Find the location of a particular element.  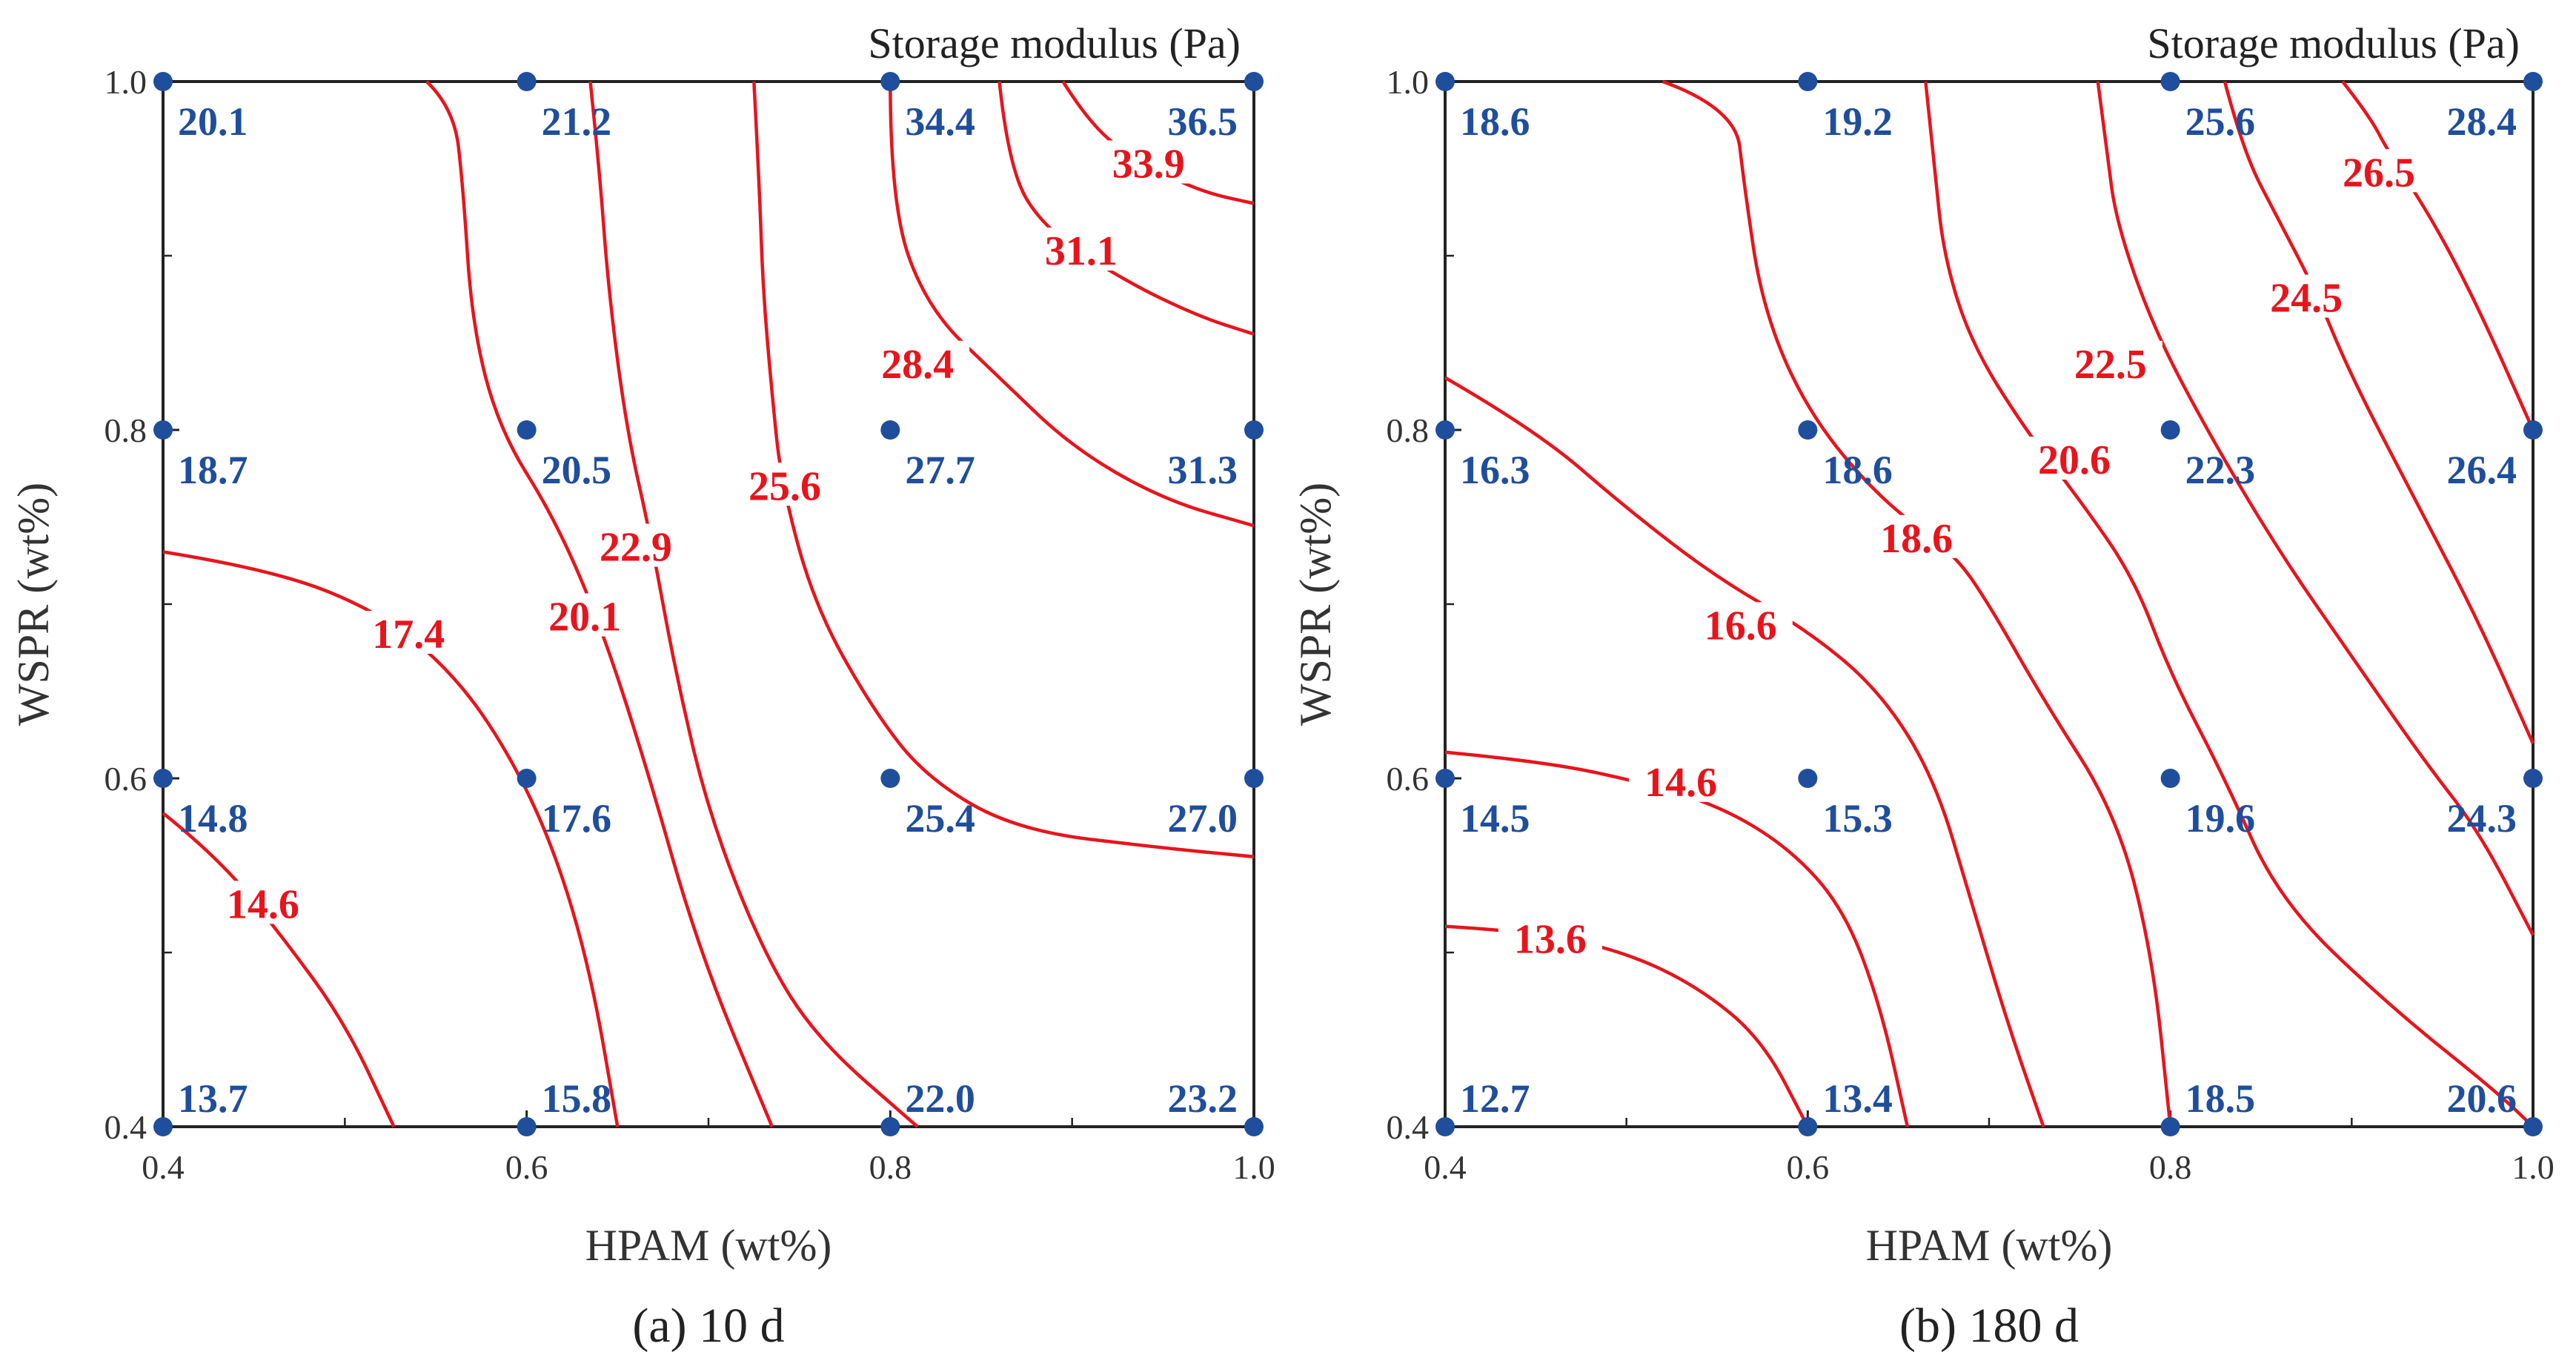

contour-line-22.5 is located at coordinates (2315, 508).